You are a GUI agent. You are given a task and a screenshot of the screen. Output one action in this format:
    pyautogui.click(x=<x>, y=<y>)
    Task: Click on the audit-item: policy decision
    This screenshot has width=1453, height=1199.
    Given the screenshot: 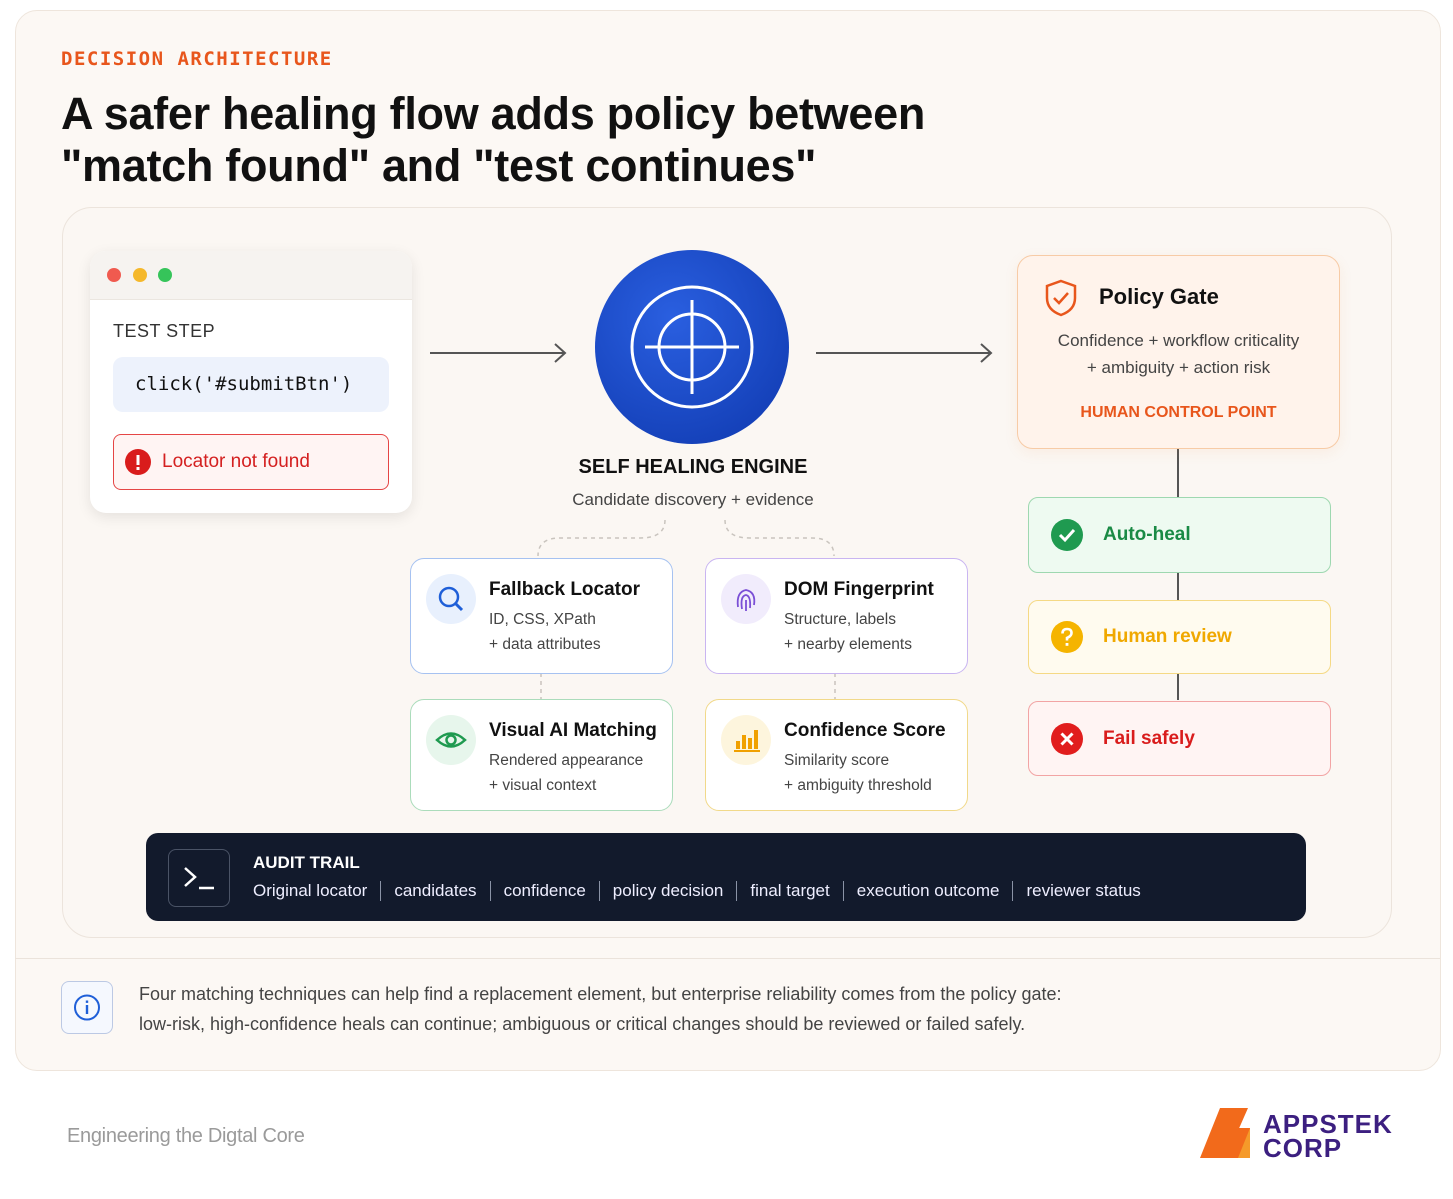 What is the action you would take?
    pyautogui.click(x=667, y=891)
    